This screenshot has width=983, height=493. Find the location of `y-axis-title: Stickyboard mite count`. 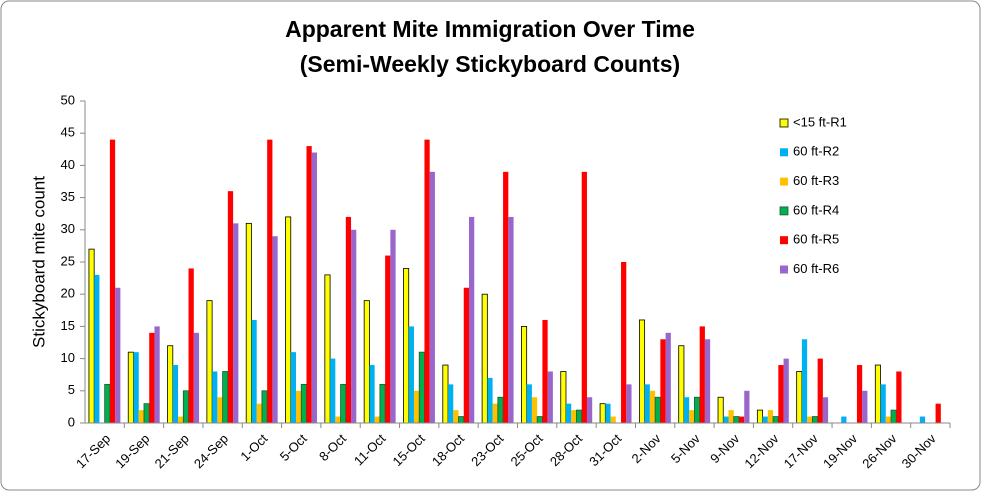

y-axis-title: Stickyboard mite count is located at coordinates (38, 262).